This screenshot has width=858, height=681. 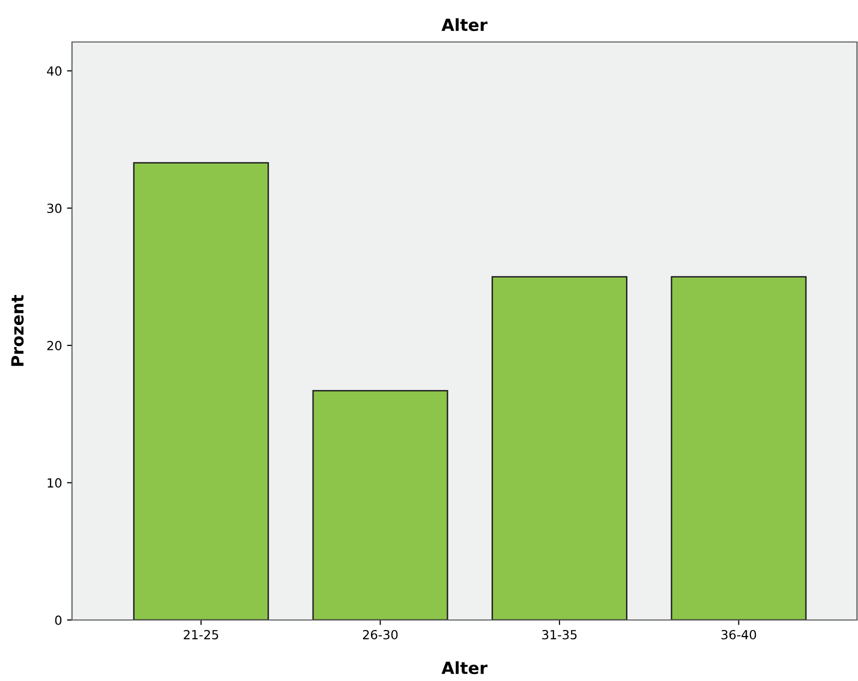 What do you see at coordinates (465, 667) in the screenshot?
I see `x-axis-title: Alter` at bounding box center [465, 667].